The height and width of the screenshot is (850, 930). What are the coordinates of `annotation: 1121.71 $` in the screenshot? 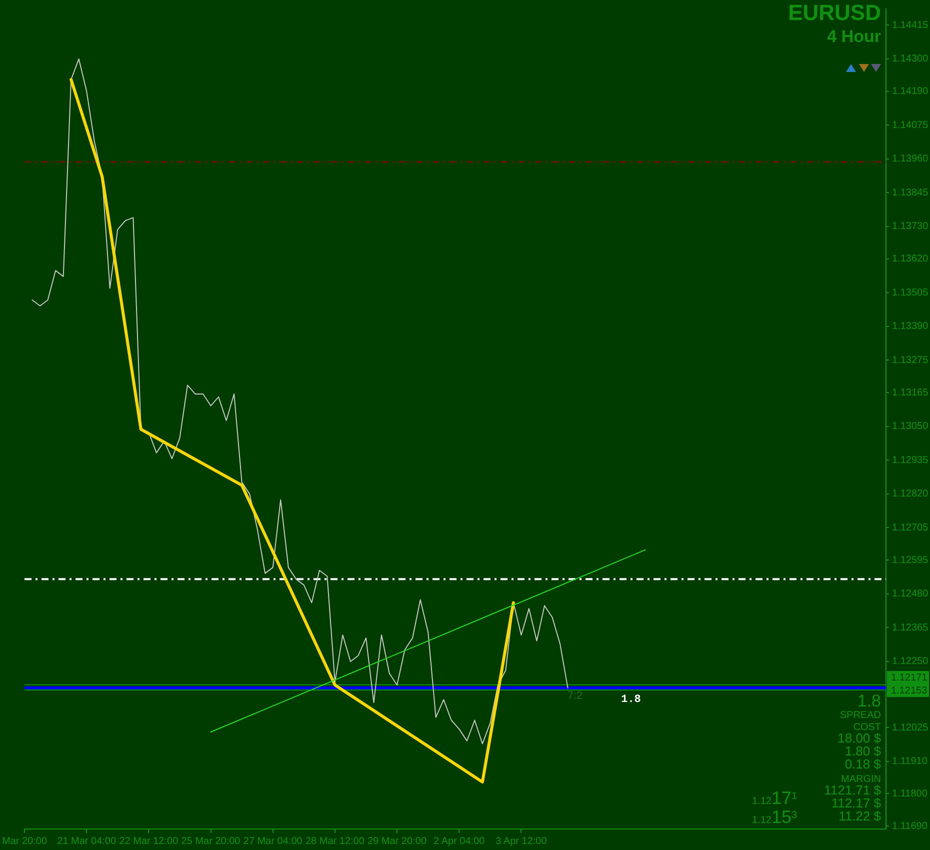 It's located at (853, 790).